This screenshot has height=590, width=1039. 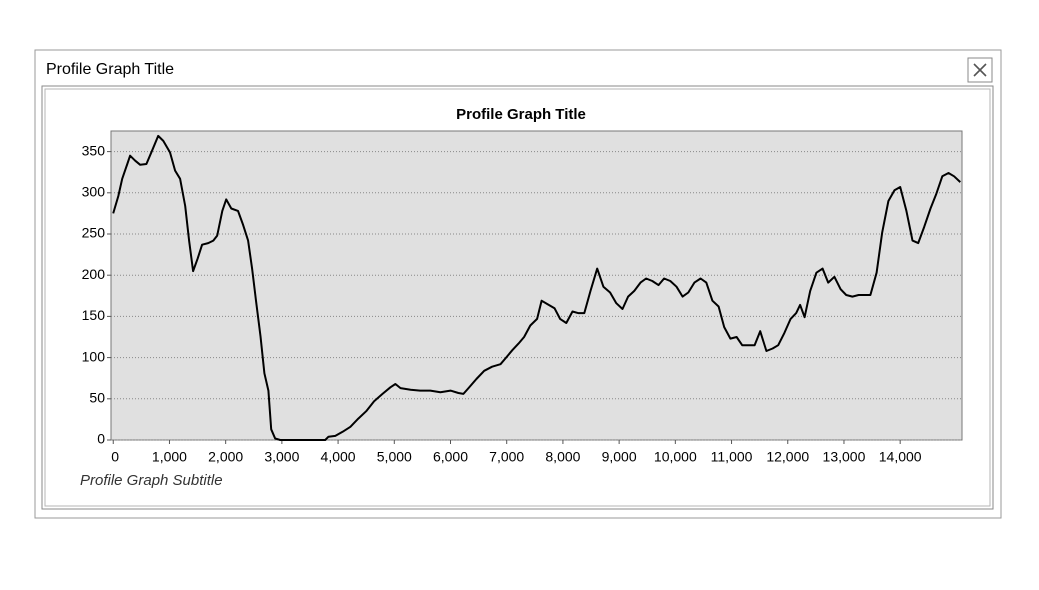 I want to click on close-button, so click(x=980, y=70).